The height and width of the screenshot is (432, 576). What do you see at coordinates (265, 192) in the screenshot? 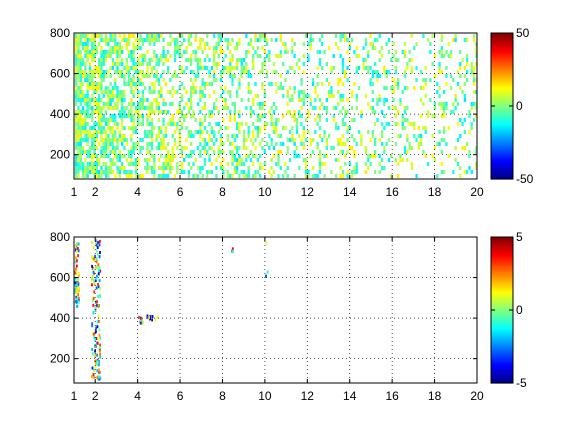
I see `x-tick-label: 10` at bounding box center [265, 192].